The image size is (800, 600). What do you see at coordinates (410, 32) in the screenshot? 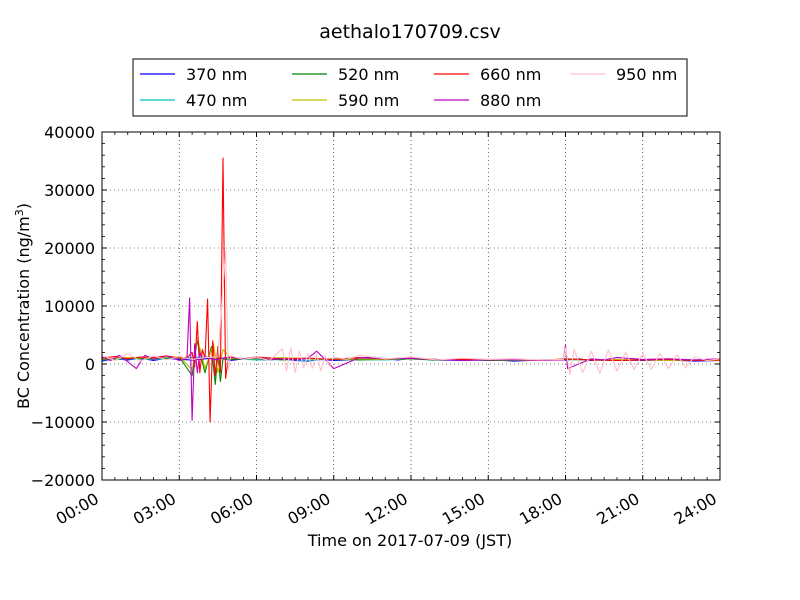
I see `chart-title: aethalo170709.csv` at bounding box center [410, 32].